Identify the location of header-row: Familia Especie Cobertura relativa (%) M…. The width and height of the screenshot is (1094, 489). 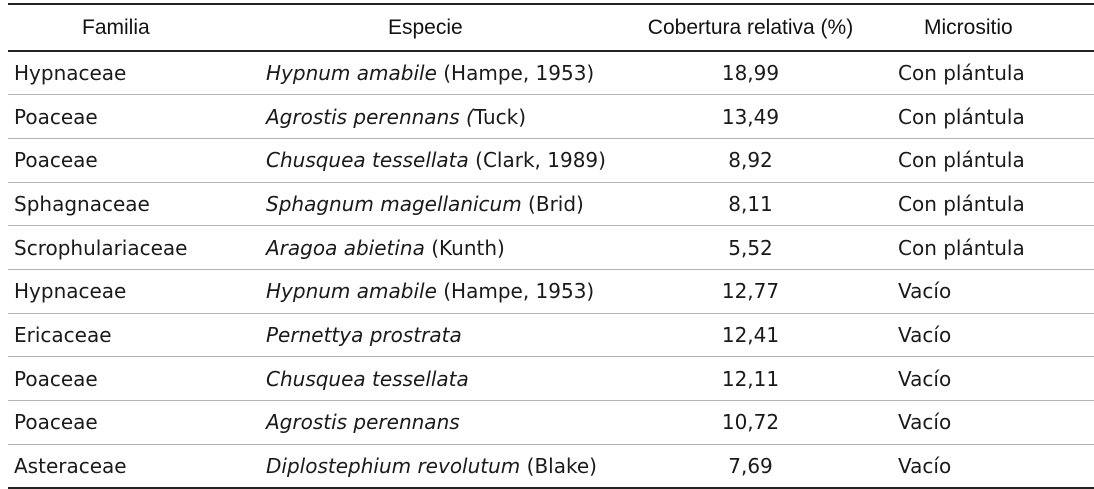
(551, 27).